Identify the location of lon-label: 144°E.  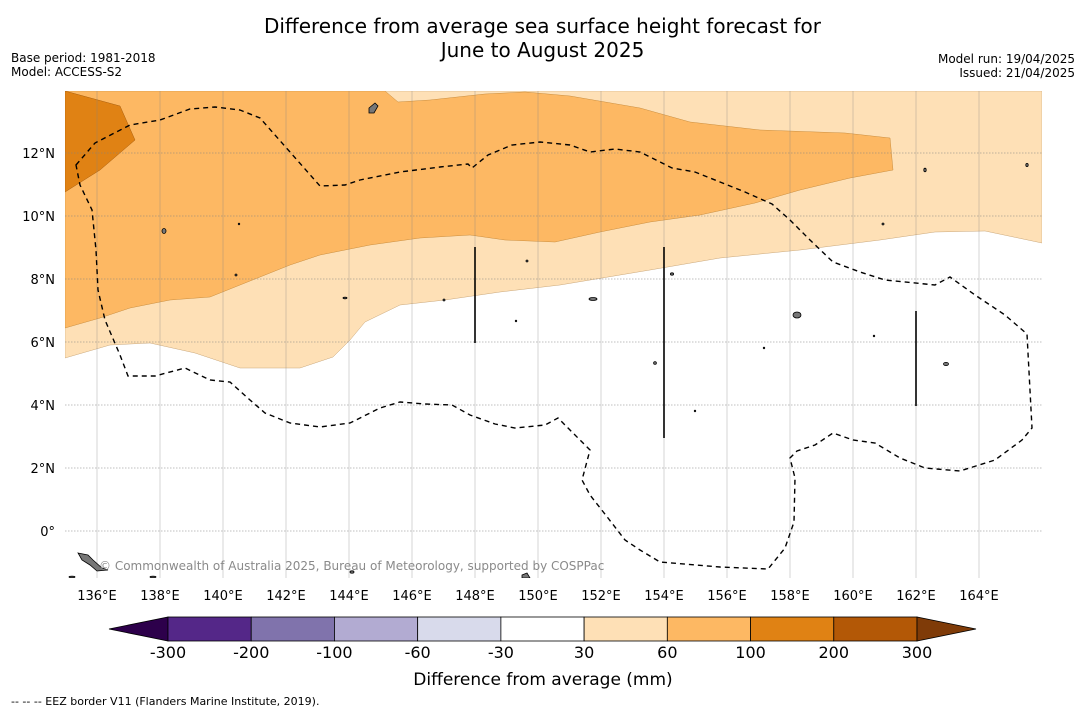
(349, 596).